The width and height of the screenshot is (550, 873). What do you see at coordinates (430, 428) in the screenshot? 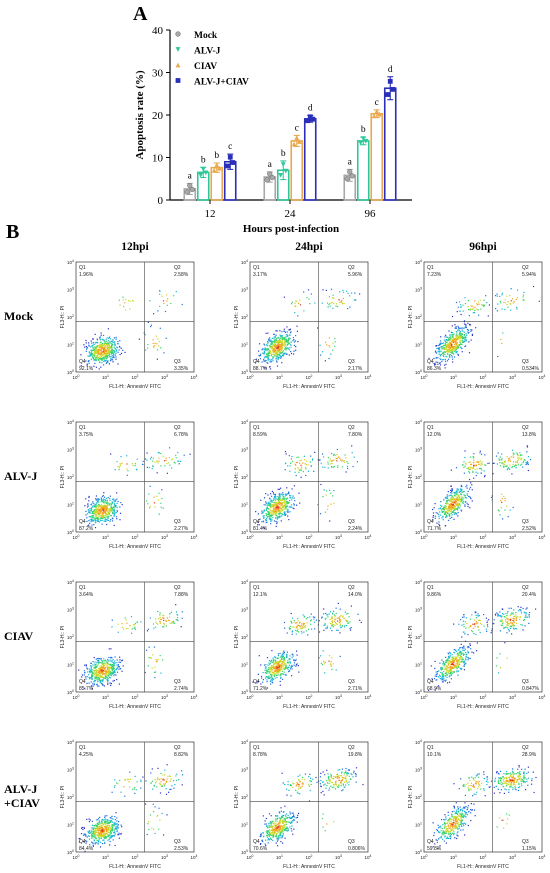
I see `quadrant-name: Q1` at bounding box center [430, 428].